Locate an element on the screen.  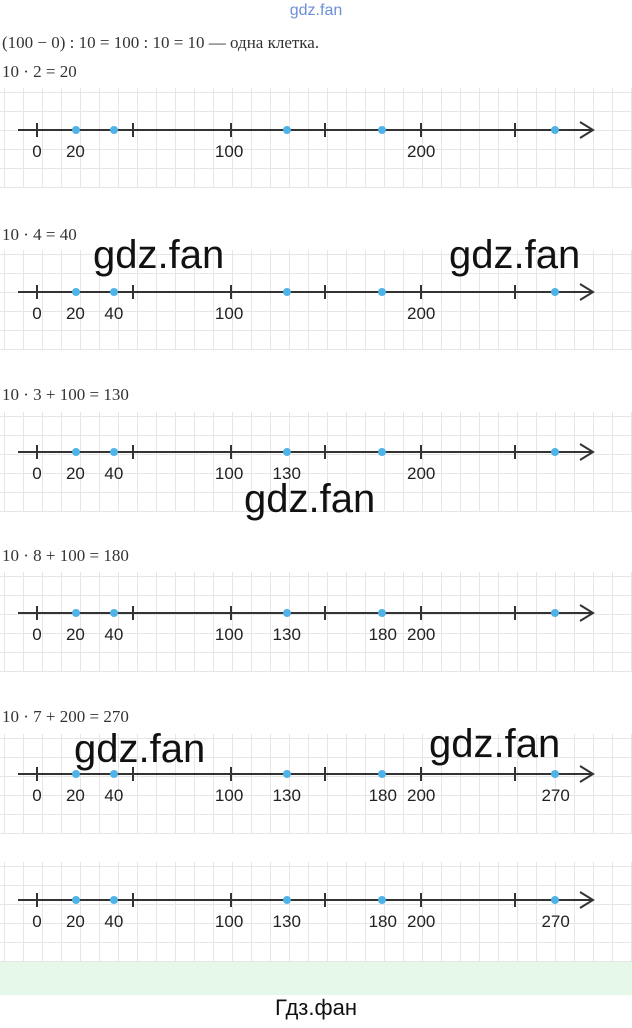
number-line: 0 20 40 100 130 180 200 is located at coordinates (306, 624).